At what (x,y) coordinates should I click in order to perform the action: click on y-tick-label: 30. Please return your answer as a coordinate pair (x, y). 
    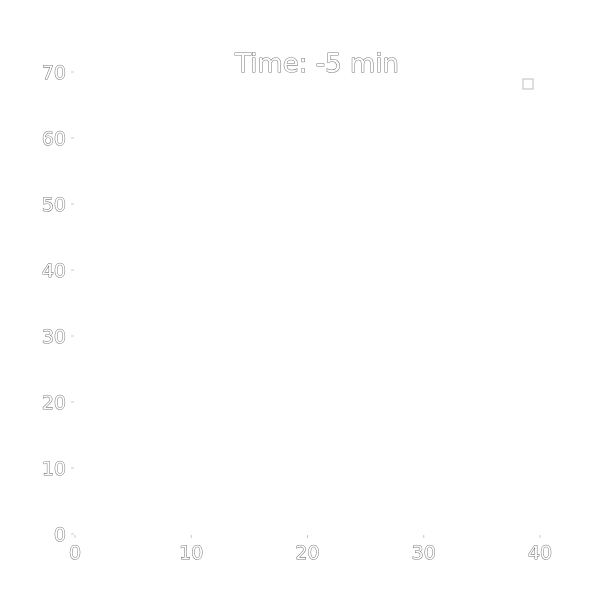
    Looking at the image, I should click on (54, 337).